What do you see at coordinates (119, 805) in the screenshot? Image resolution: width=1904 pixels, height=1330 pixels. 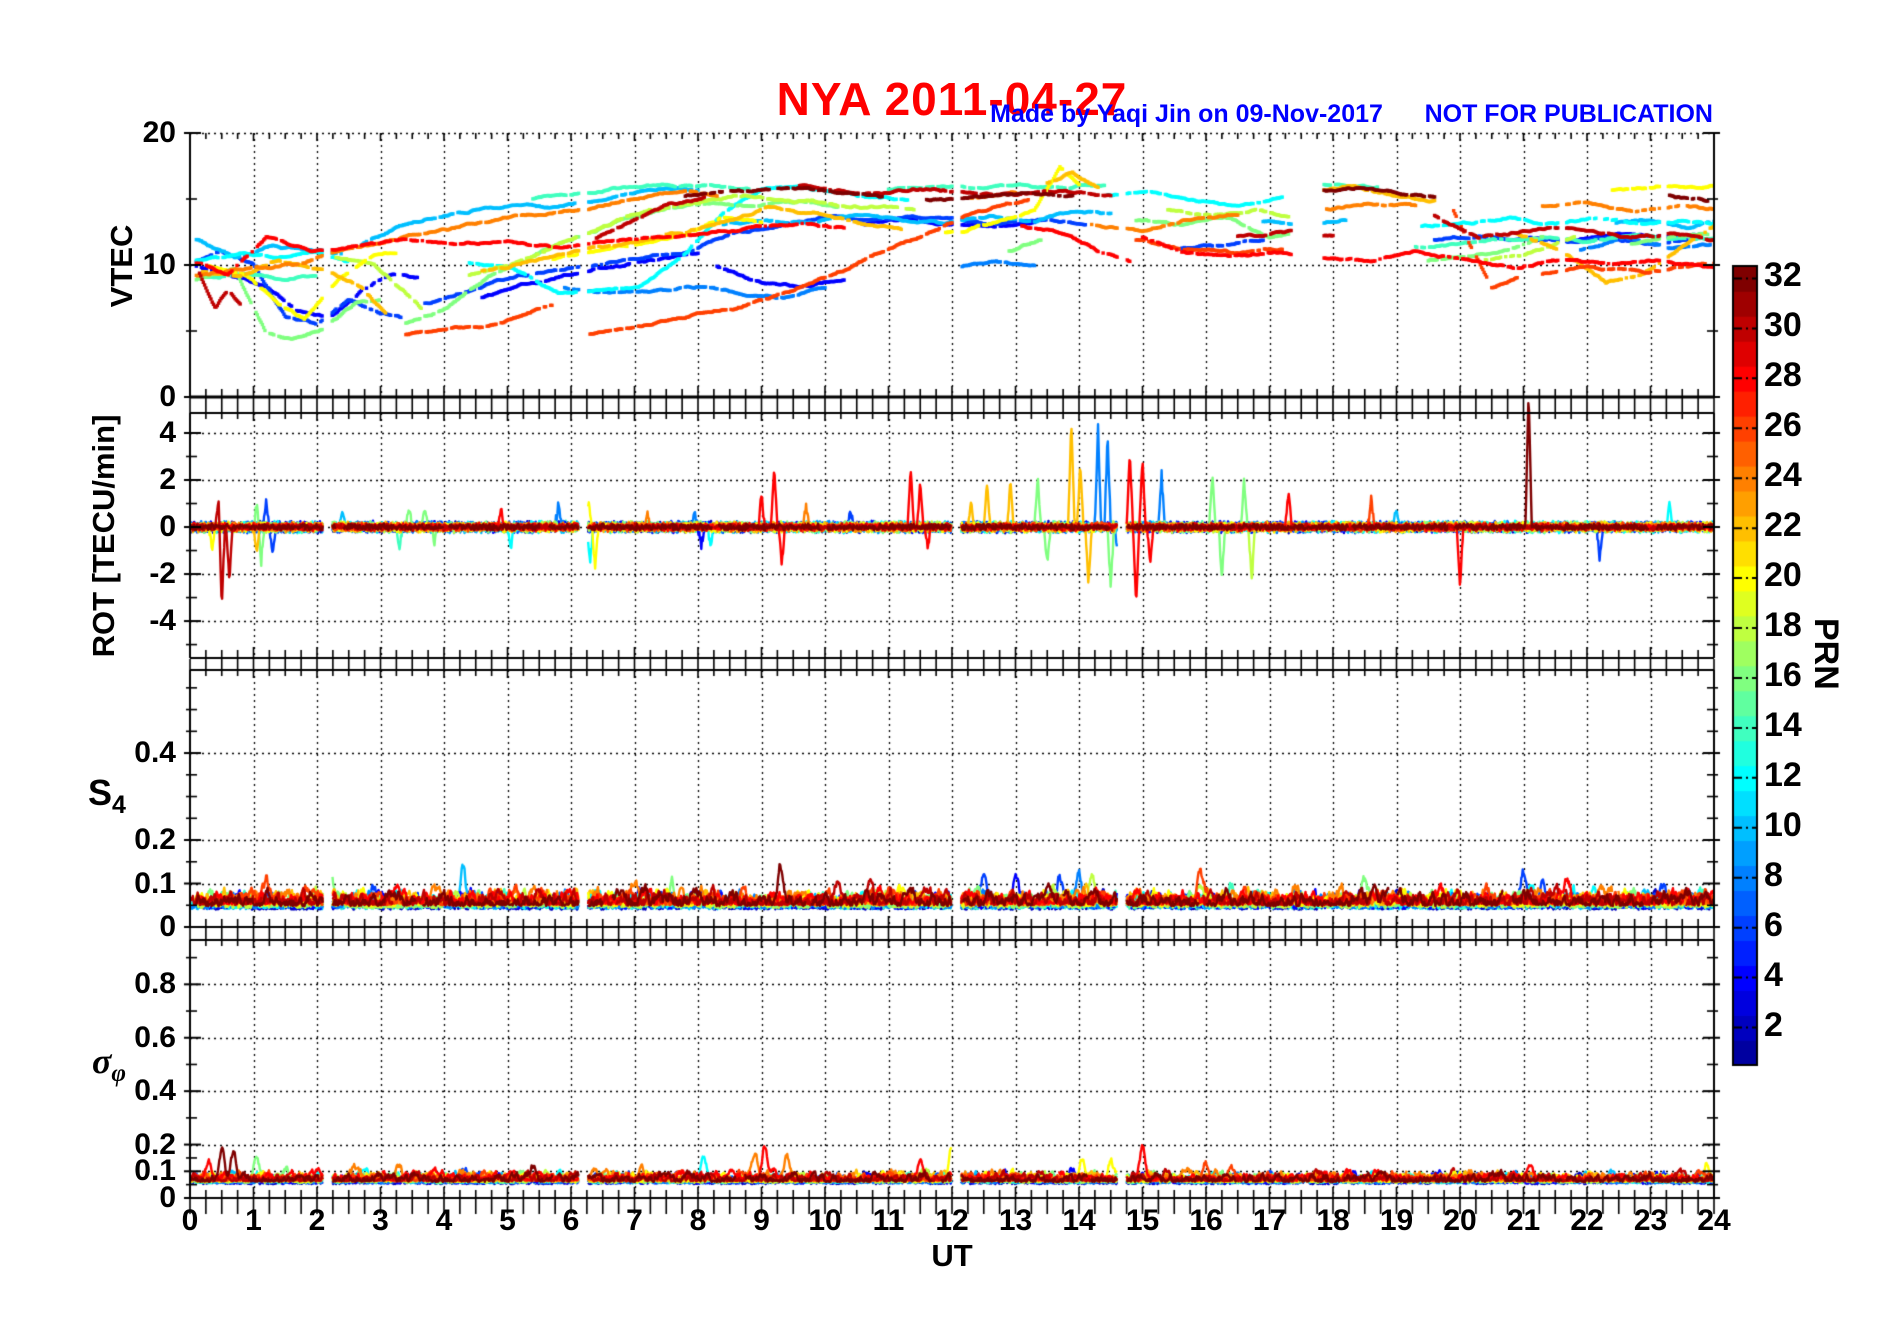 I see `s4-axis-label-sub: 4` at bounding box center [119, 805].